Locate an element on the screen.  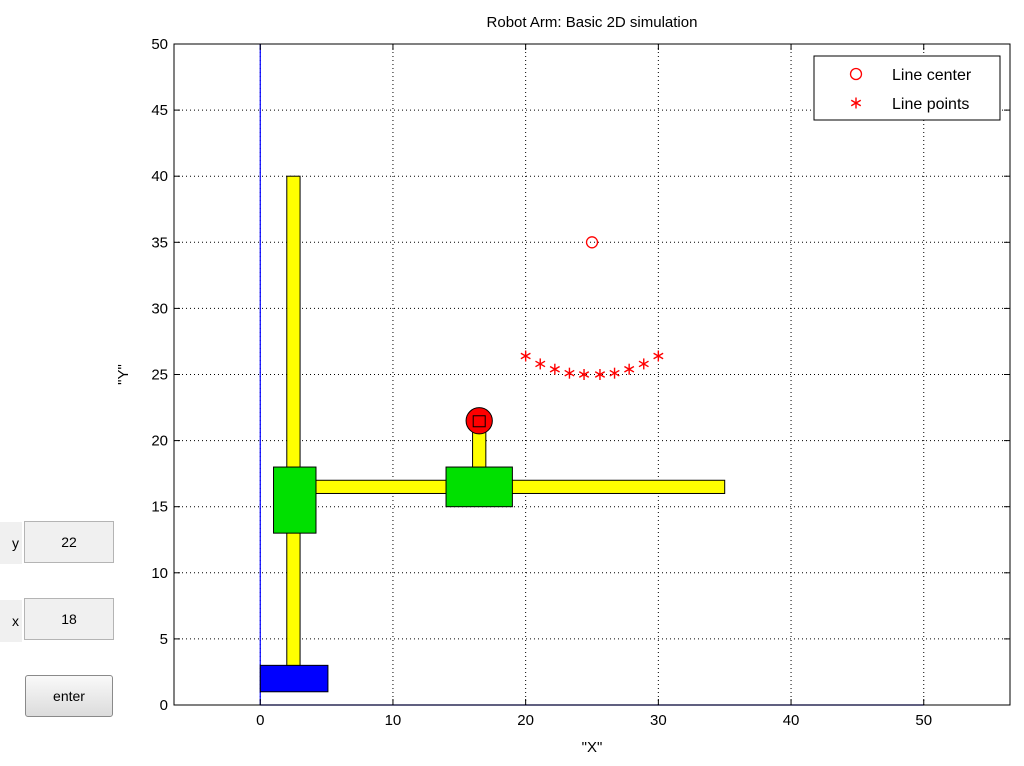
legend: Line center Line points is located at coordinates (907, 88).